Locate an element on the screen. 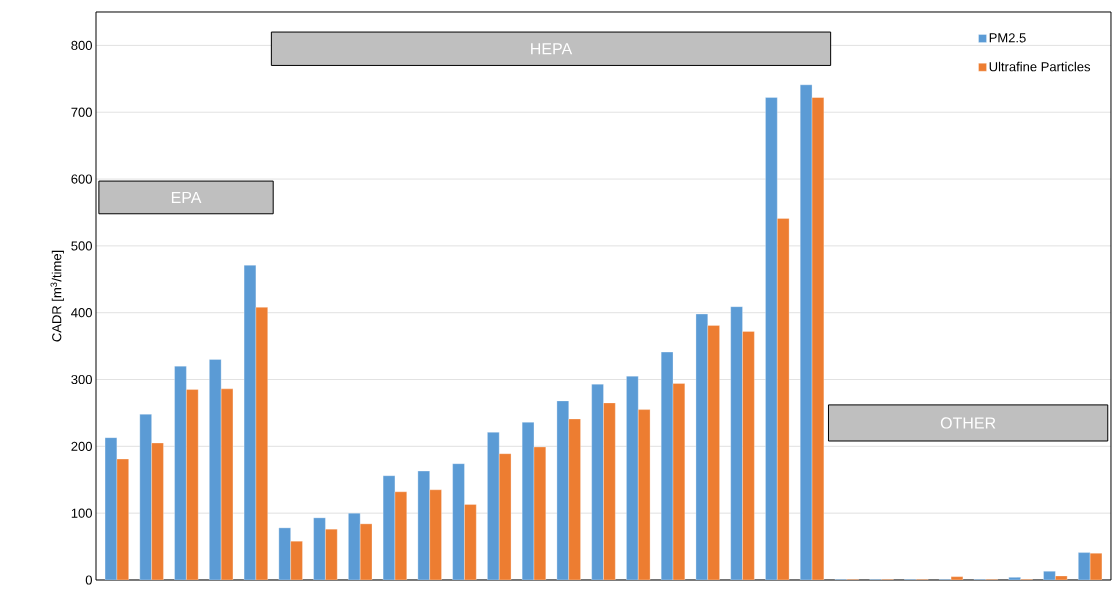 This screenshot has width=1119, height=594. annotation: OTHER is located at coordinates (968, 423).